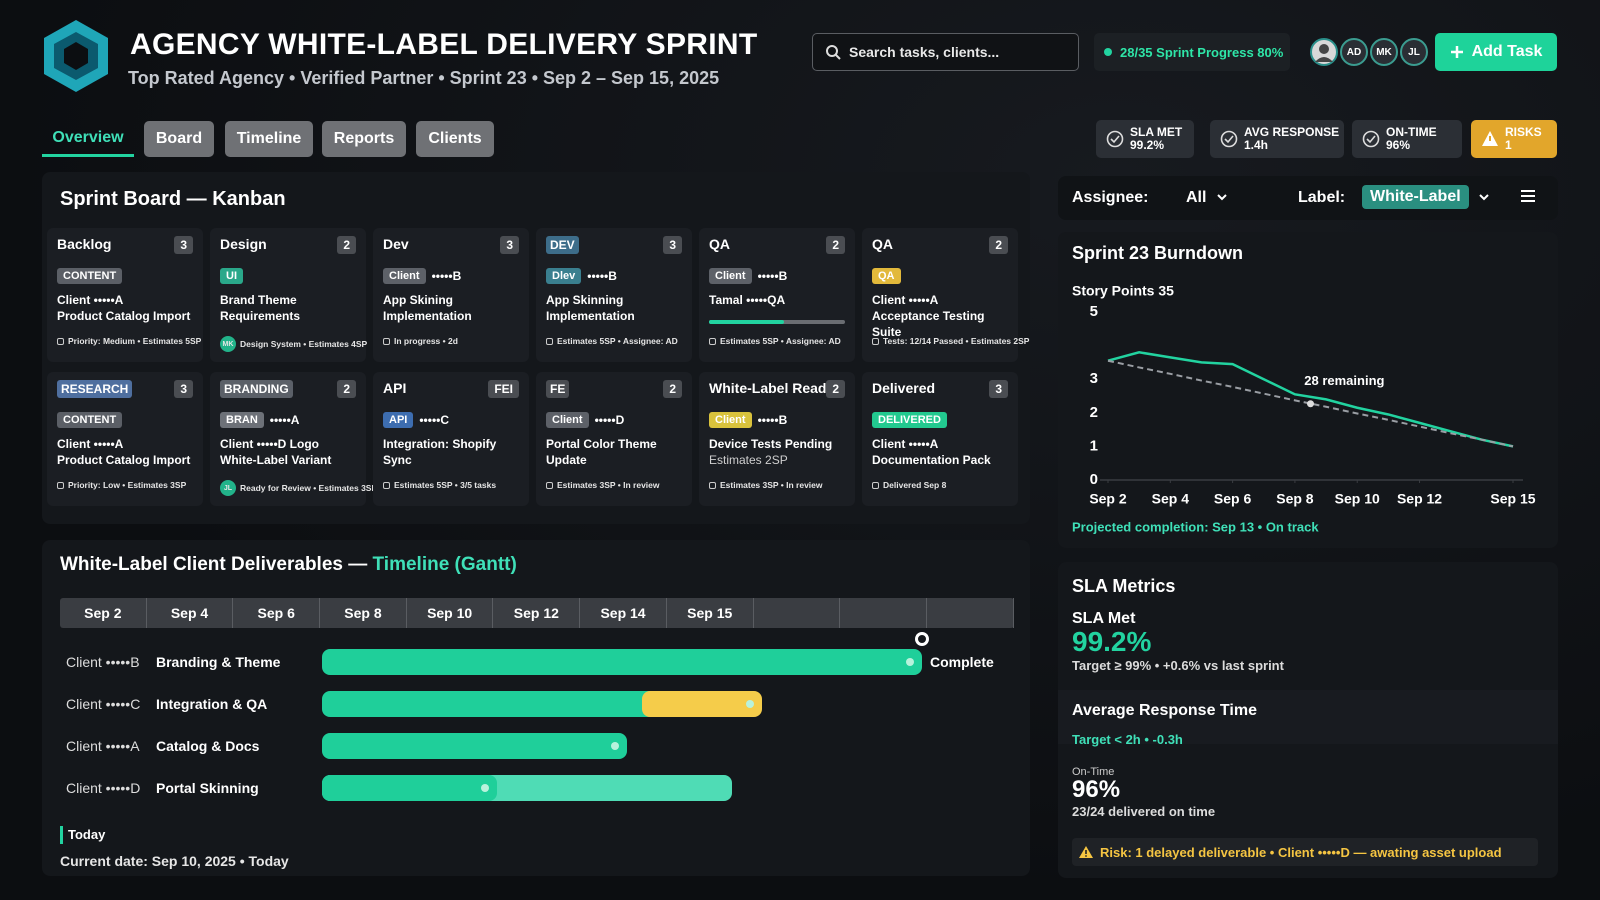  What do you see at coordinates (1484, 197) in the screenshot?
I see `chevron` at bounding box center [1484, 197].